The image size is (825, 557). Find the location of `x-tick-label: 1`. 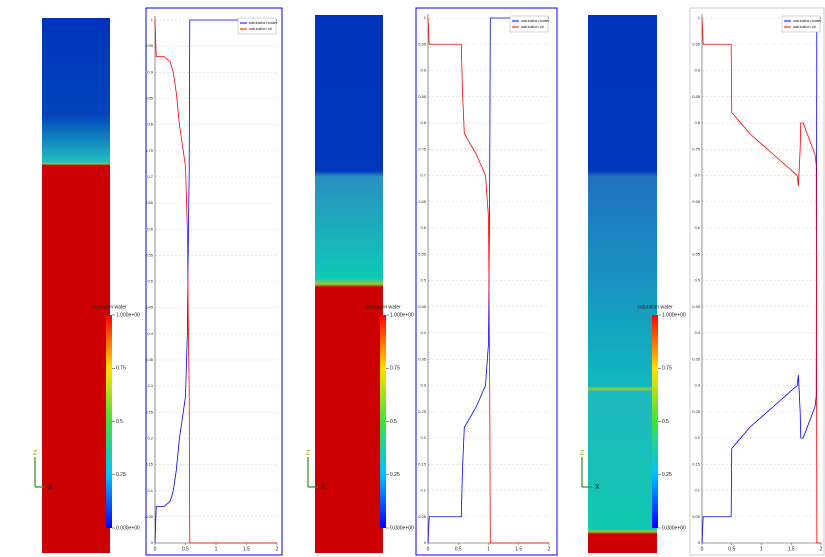

x-tick-label: 1 is located at coordinates (216, 549).